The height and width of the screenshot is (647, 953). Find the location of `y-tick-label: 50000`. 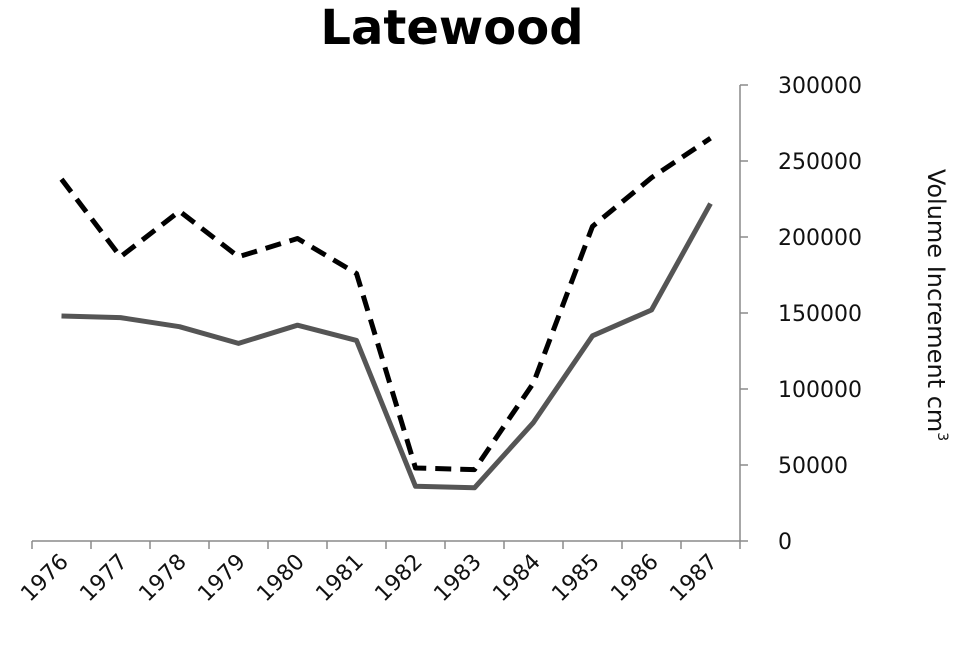

y-tick-label: 50000 is located at coordinates (813, 466).